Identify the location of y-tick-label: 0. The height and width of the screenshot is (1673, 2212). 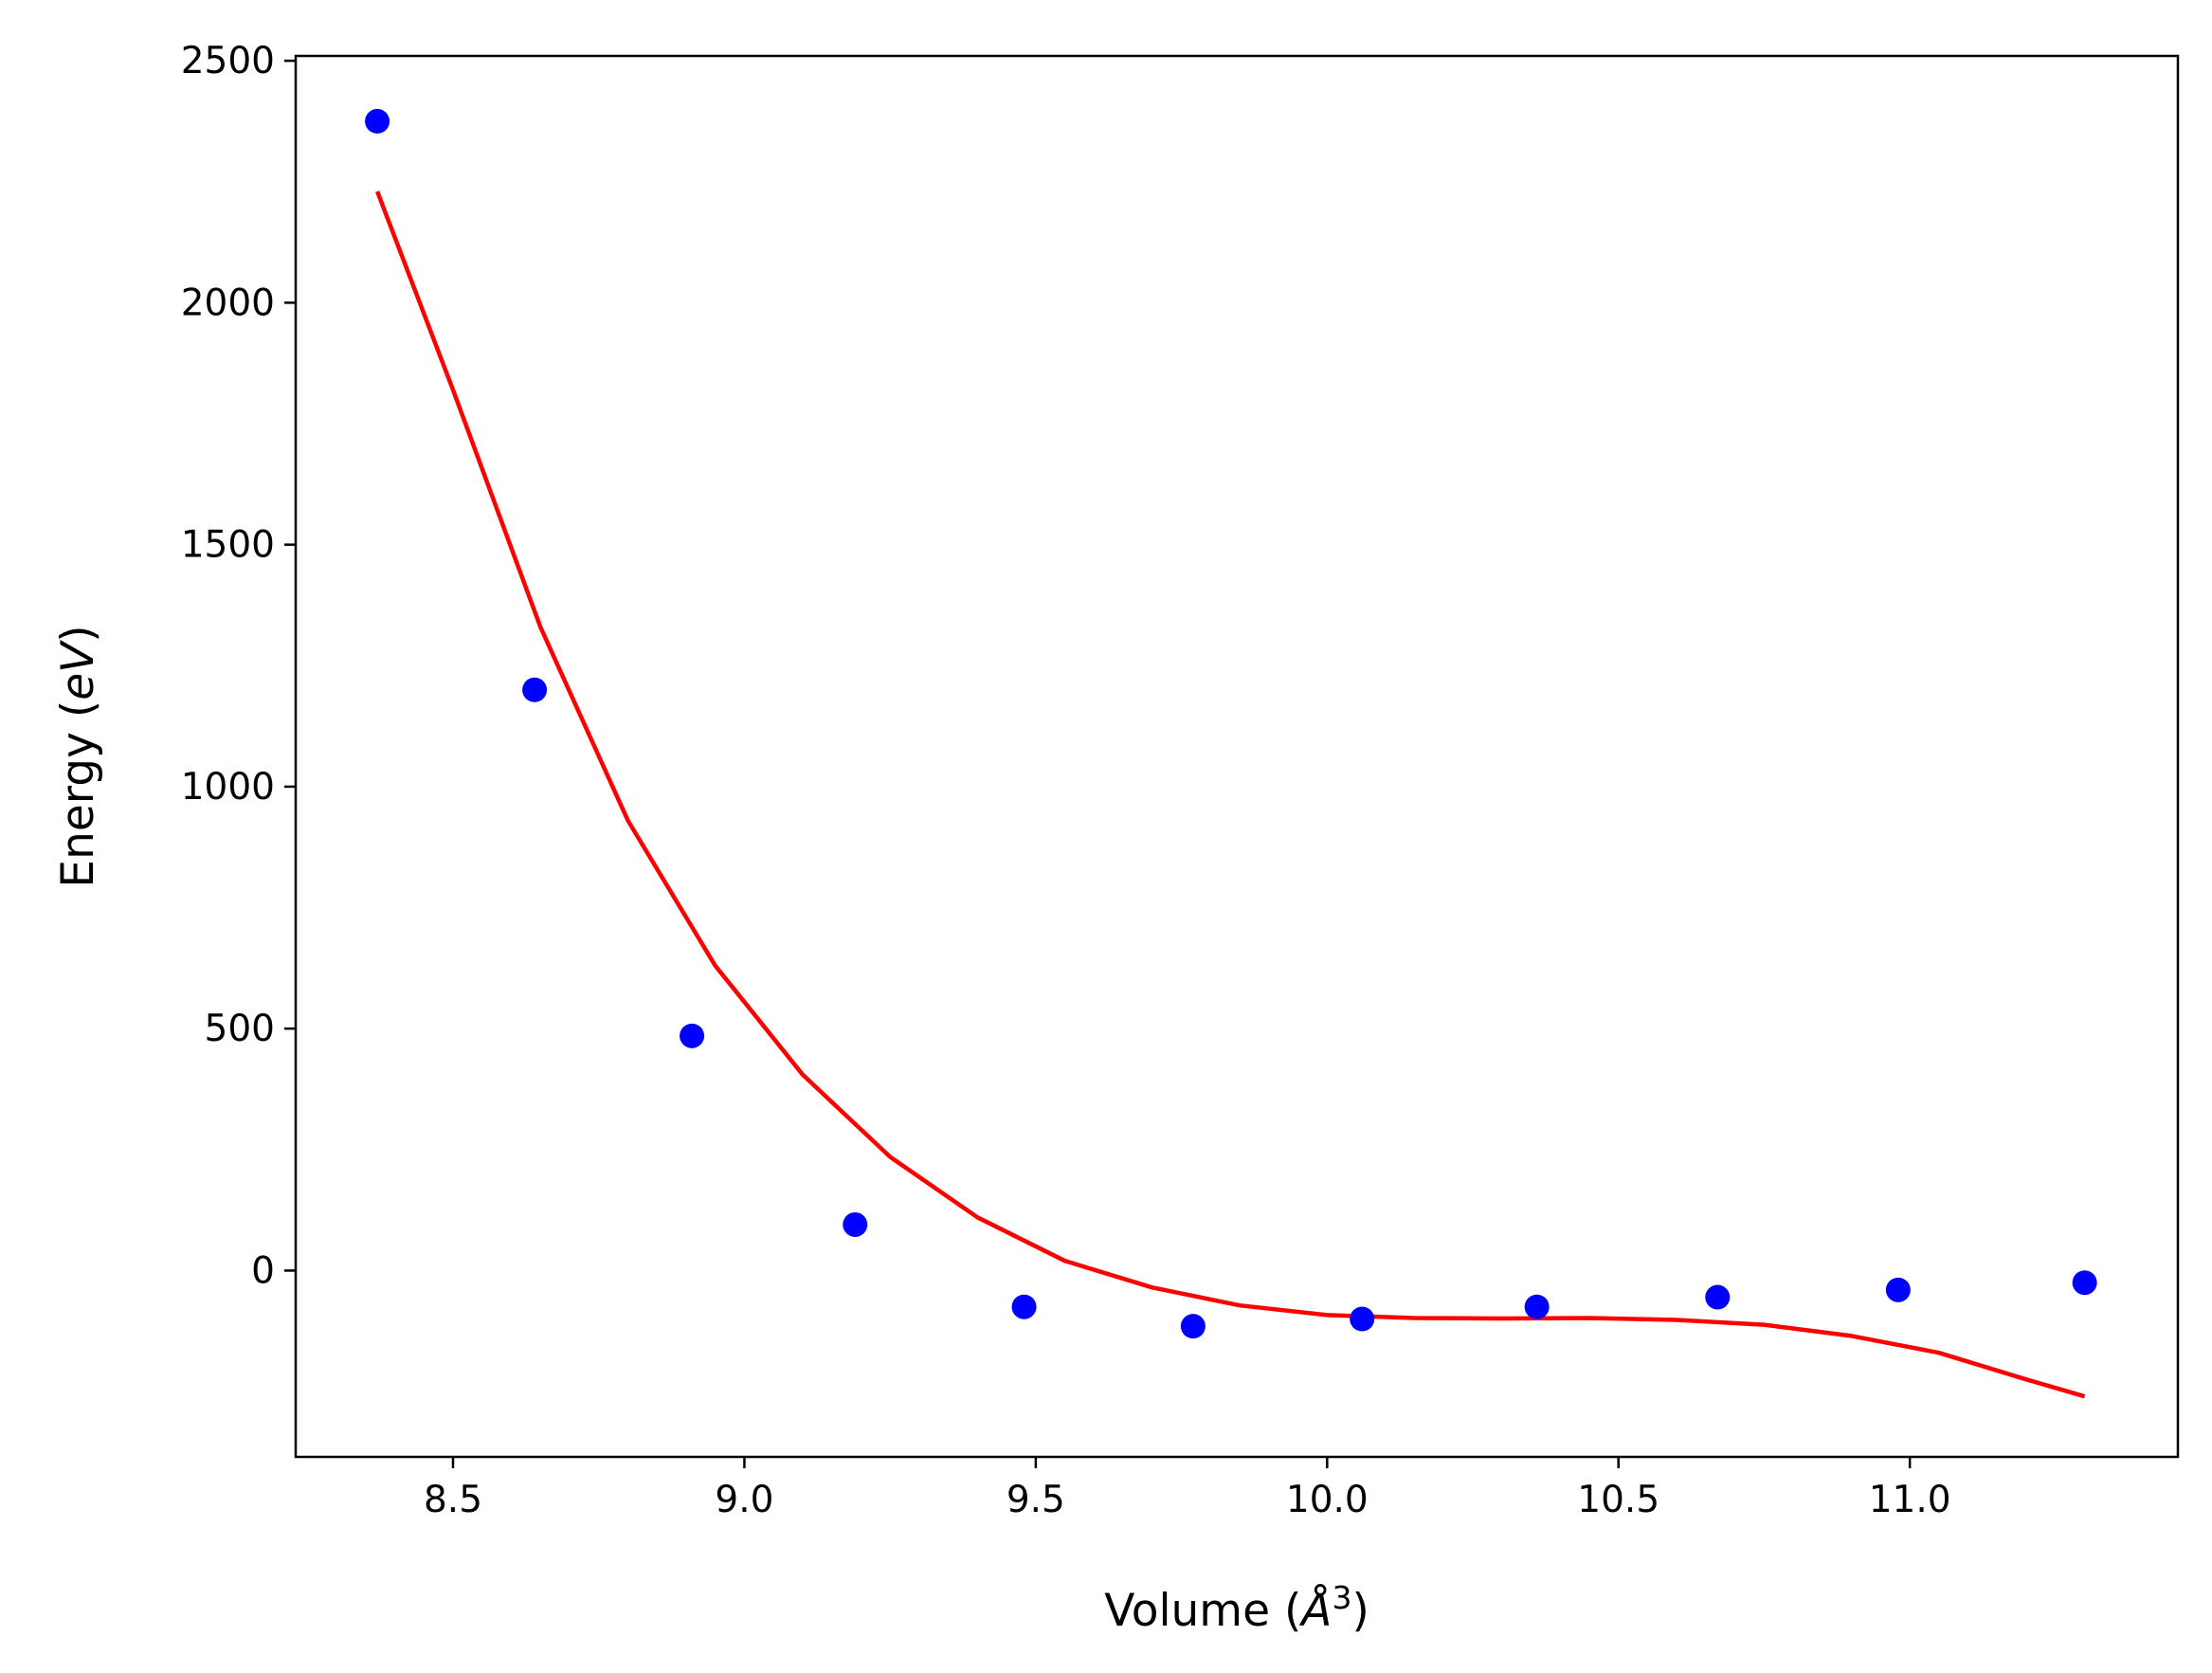
(263, 1270).